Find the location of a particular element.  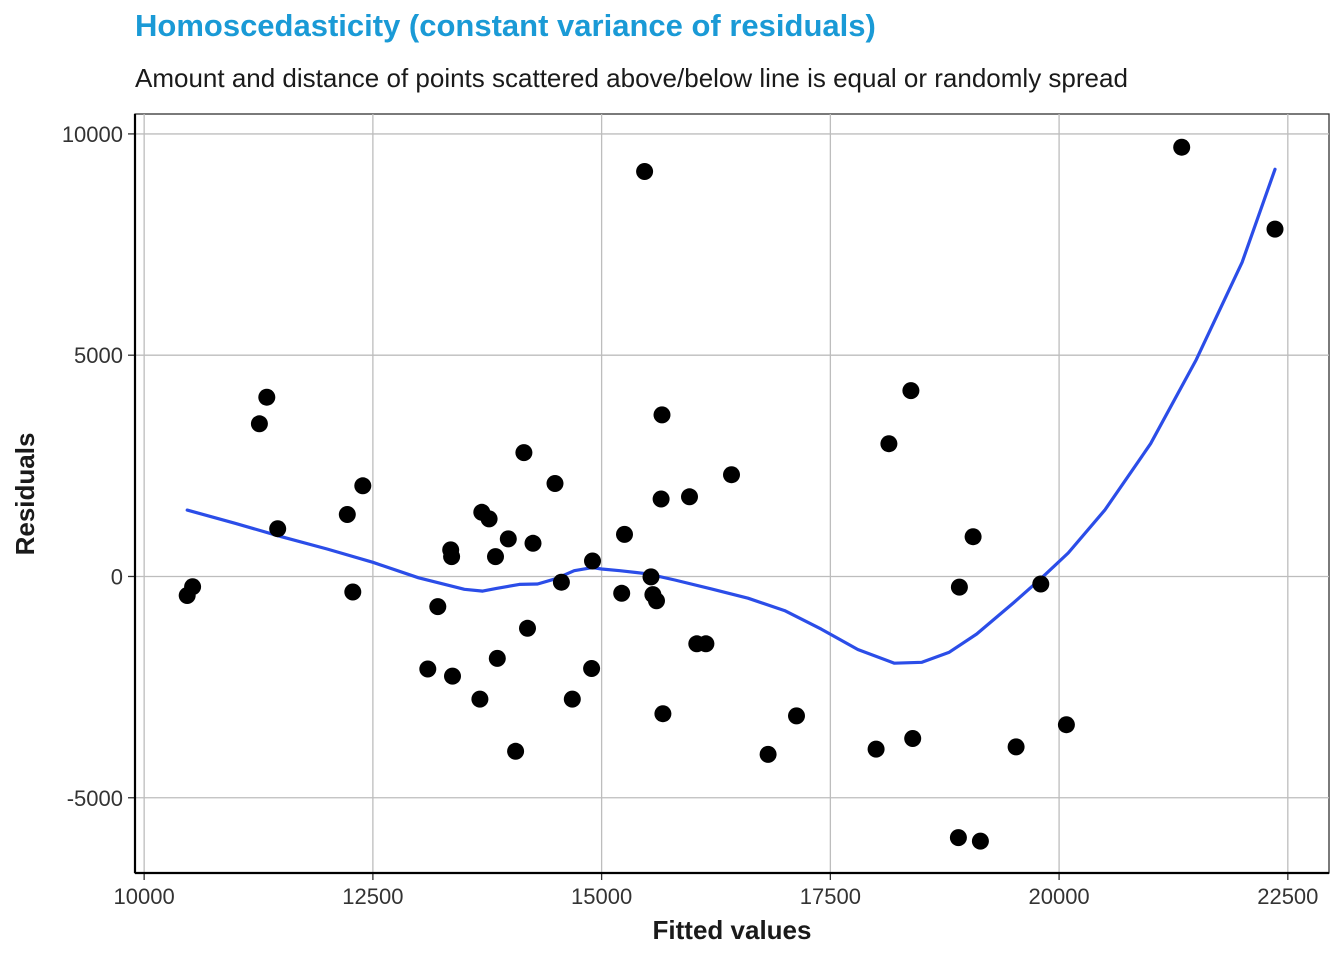

y-tick-label: 10000 is located at coordinates (92, 134).